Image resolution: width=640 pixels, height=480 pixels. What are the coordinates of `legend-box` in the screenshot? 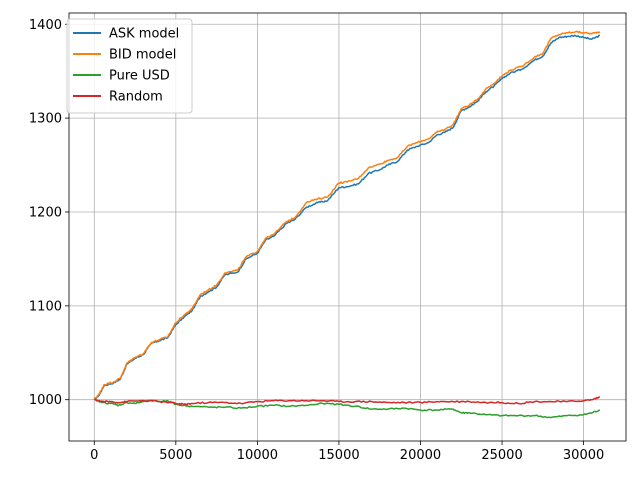 It's located at (129, 66).